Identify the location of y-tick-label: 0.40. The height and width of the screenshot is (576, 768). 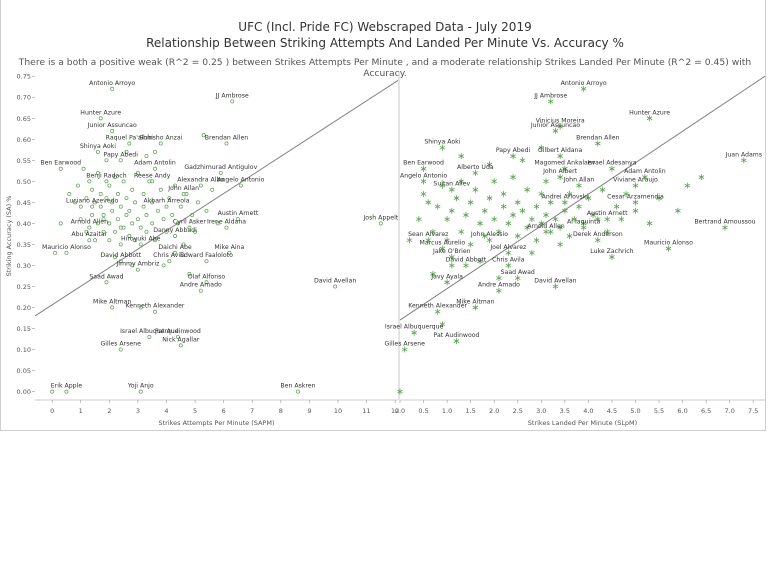
(24, 224).